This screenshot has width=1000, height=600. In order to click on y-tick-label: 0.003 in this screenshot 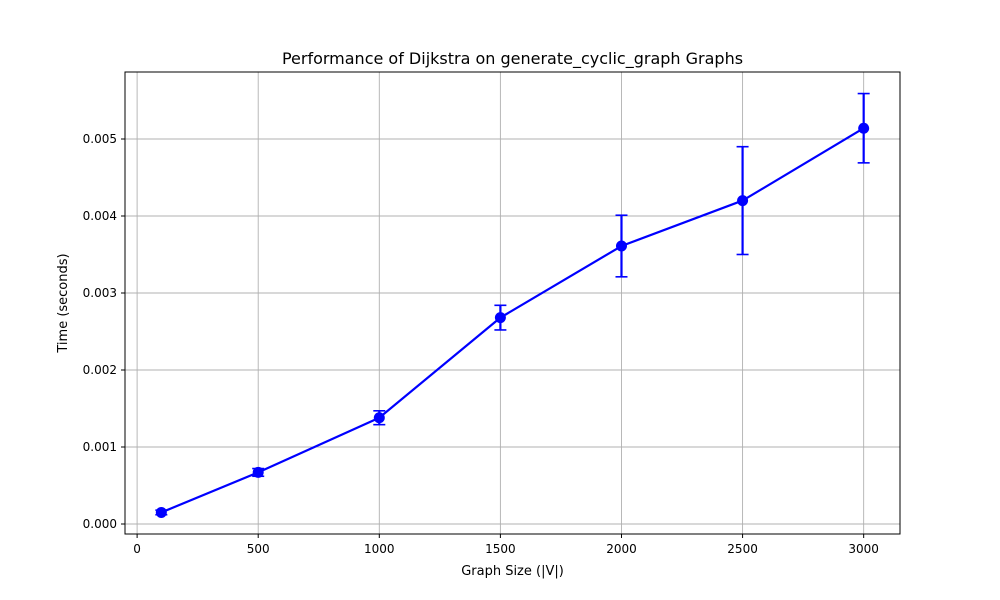, I will do `click(100, 293)`.